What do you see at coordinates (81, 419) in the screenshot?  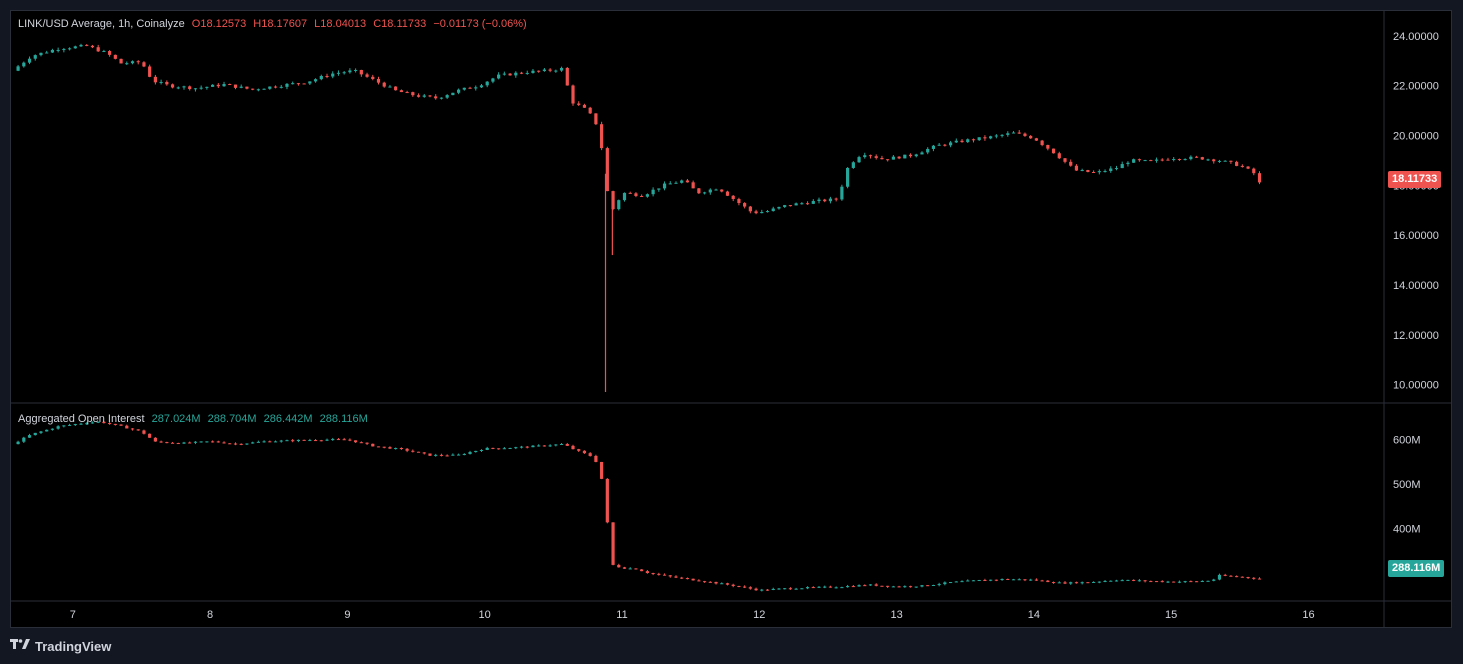 I see `oi-legend-name: Aggregated Open Interest` at bounding box center [81, 419].